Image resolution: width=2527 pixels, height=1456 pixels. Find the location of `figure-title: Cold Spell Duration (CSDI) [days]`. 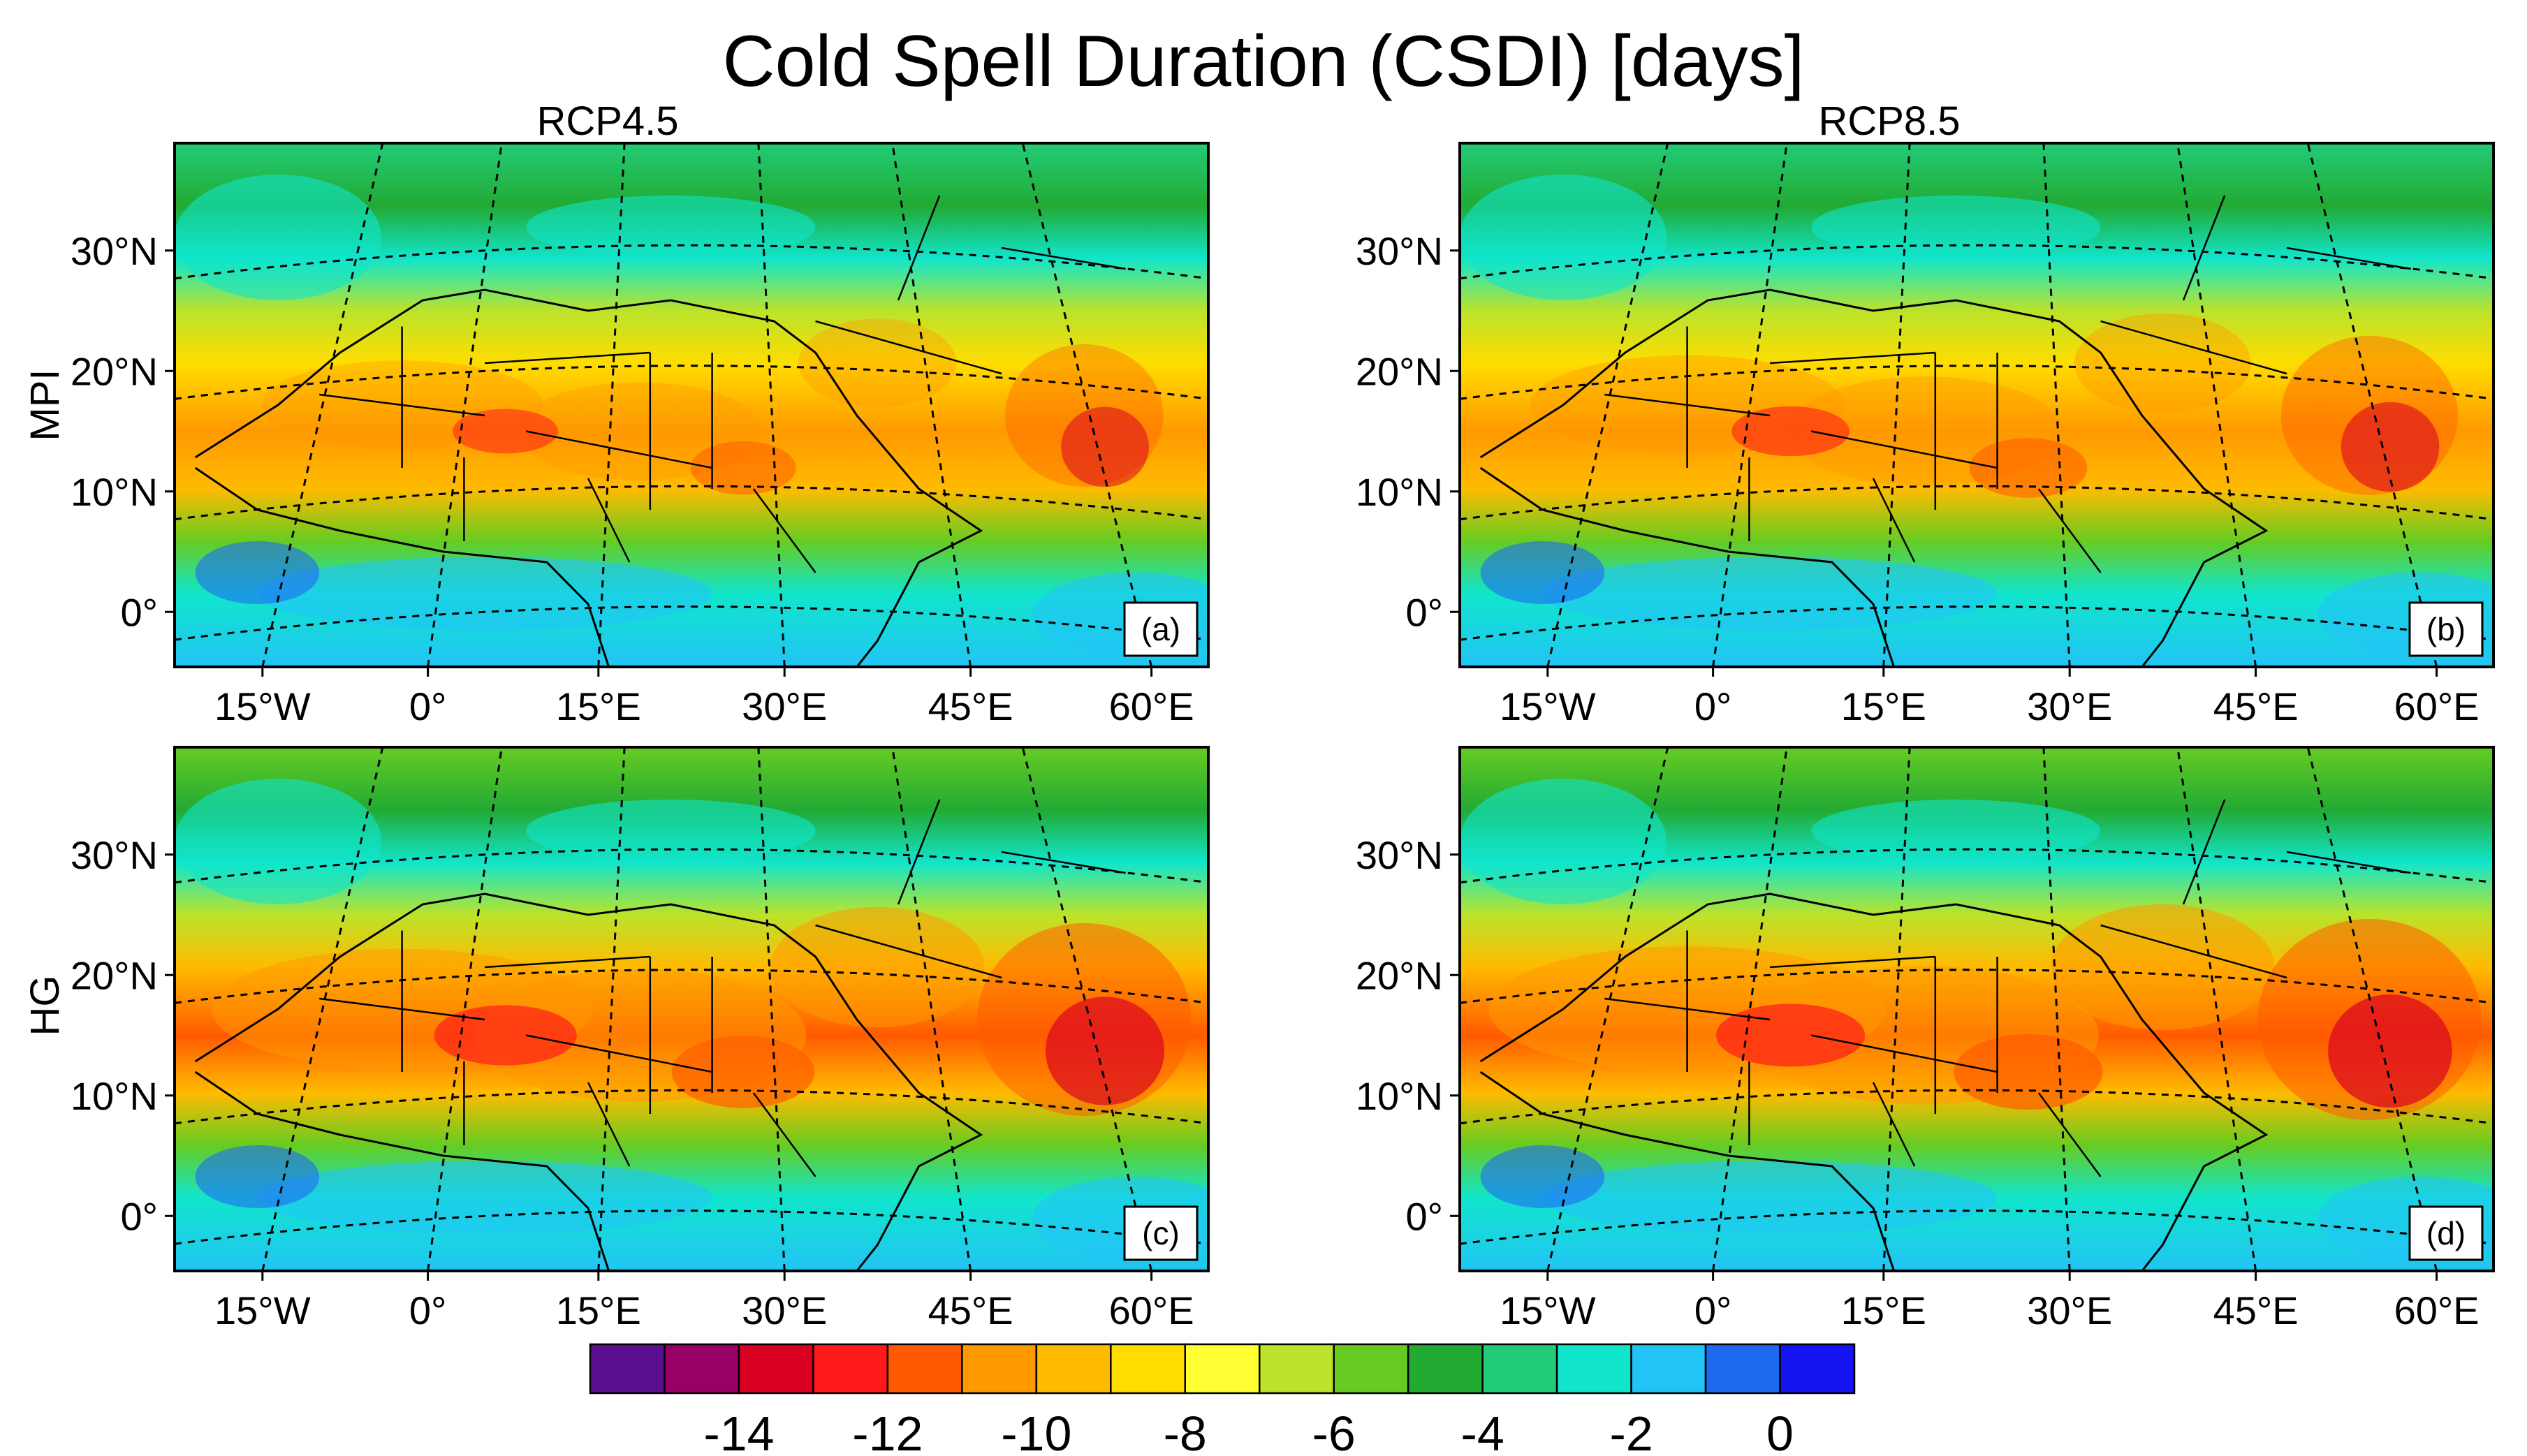

figure-title: Cold Spell Duration (CSDI) [days] is located at coordinates (1263, 61).